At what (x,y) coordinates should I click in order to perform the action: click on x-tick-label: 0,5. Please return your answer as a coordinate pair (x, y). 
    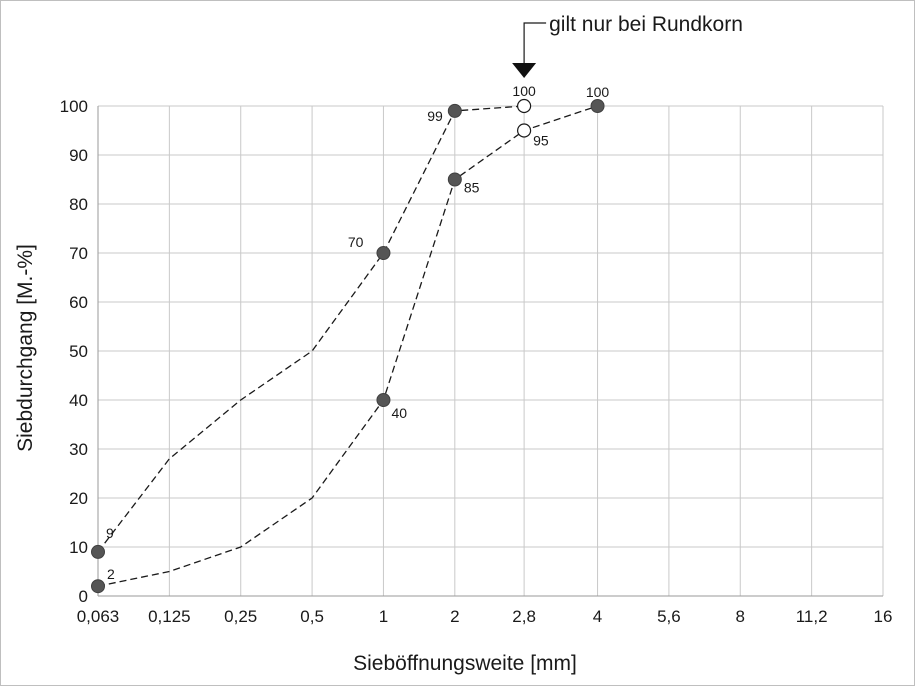
    Looking at the image, I should click on (312, 616).